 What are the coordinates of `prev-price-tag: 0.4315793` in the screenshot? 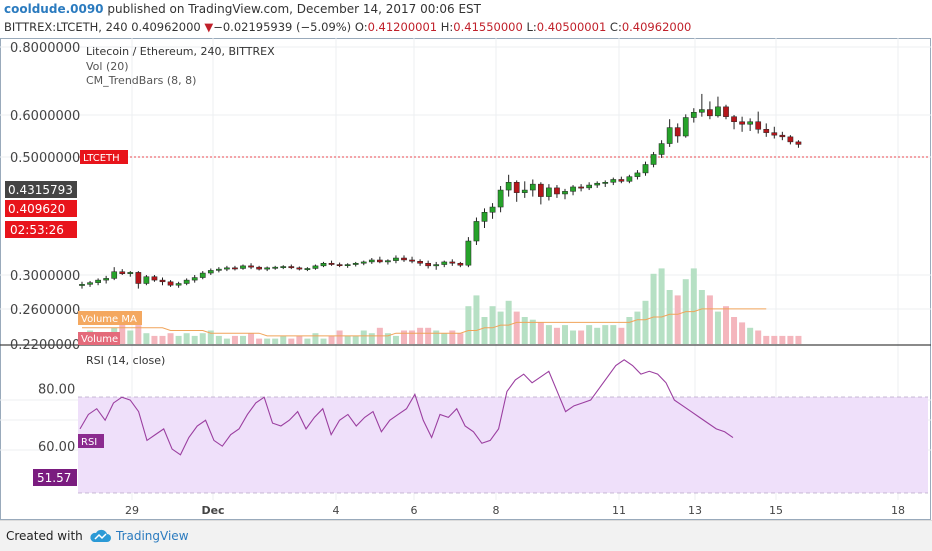 It's located at (40, 190).